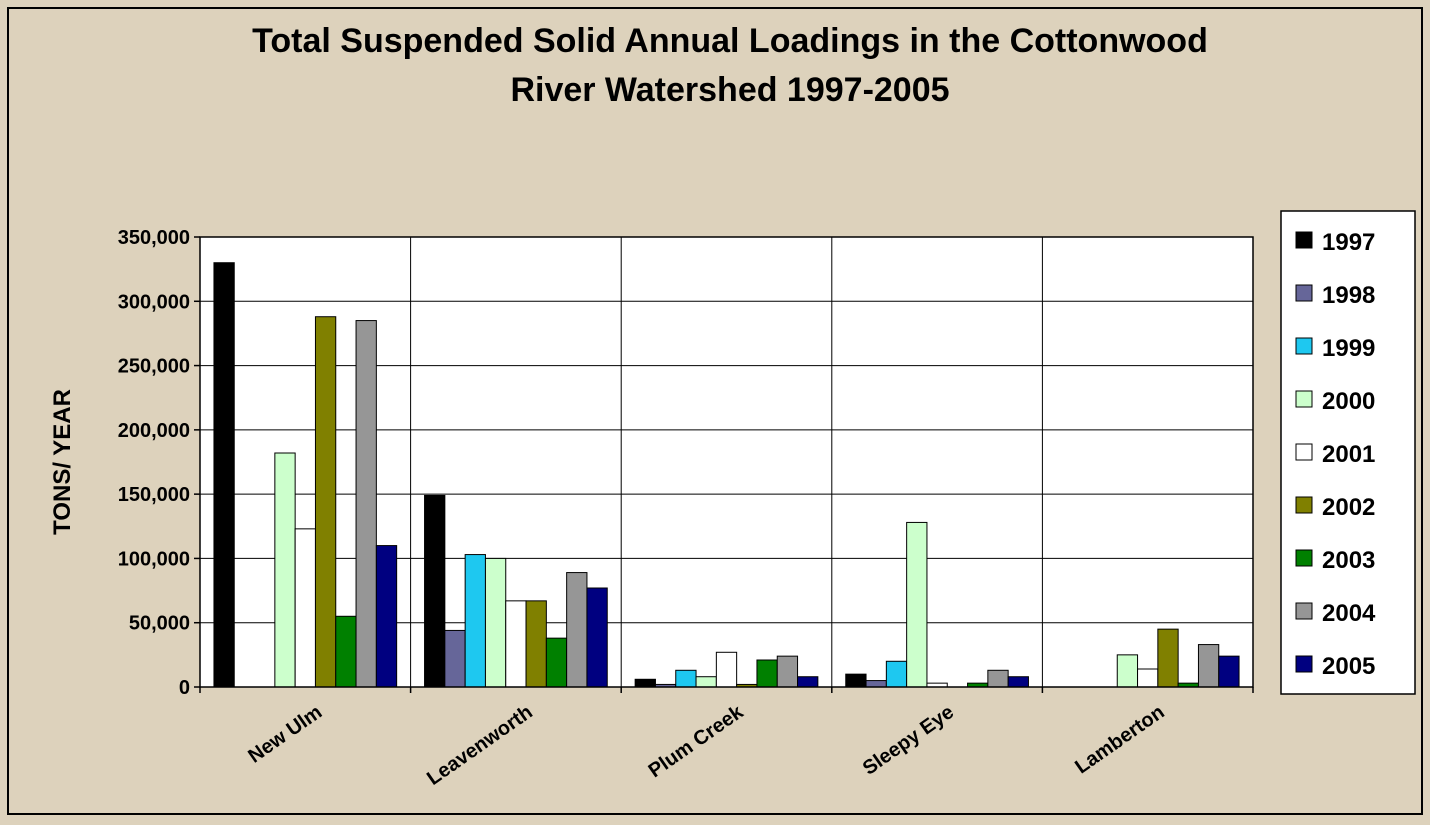 The width and height of the screenshot is (1430, 825). I want to click on x-tick-label: Leavenworth, so click(480, 745).